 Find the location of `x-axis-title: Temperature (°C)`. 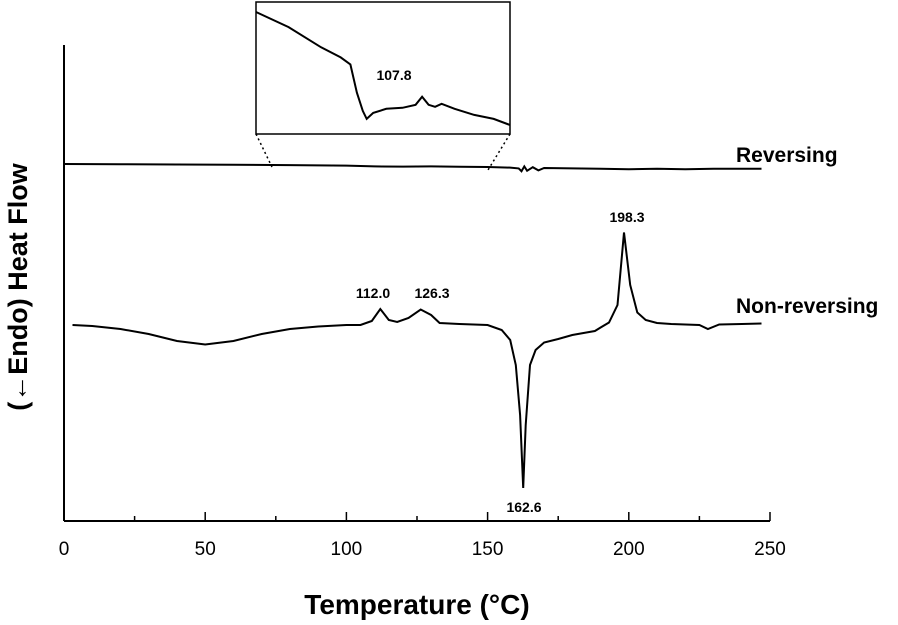

x-axis-title: Temperature (°C) is located at coordinates (416, 604).